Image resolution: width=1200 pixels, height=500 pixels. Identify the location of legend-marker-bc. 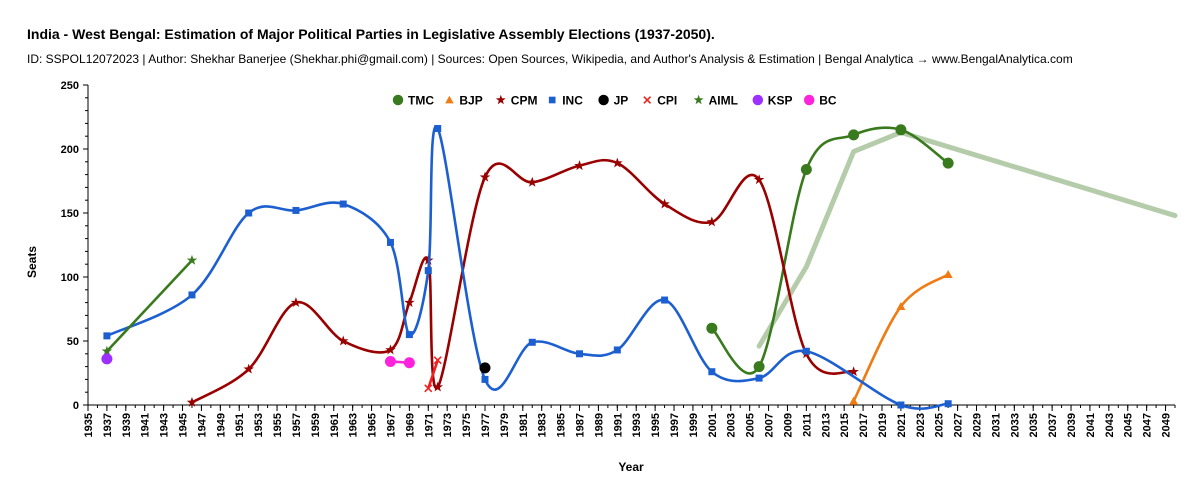
(809, 100).